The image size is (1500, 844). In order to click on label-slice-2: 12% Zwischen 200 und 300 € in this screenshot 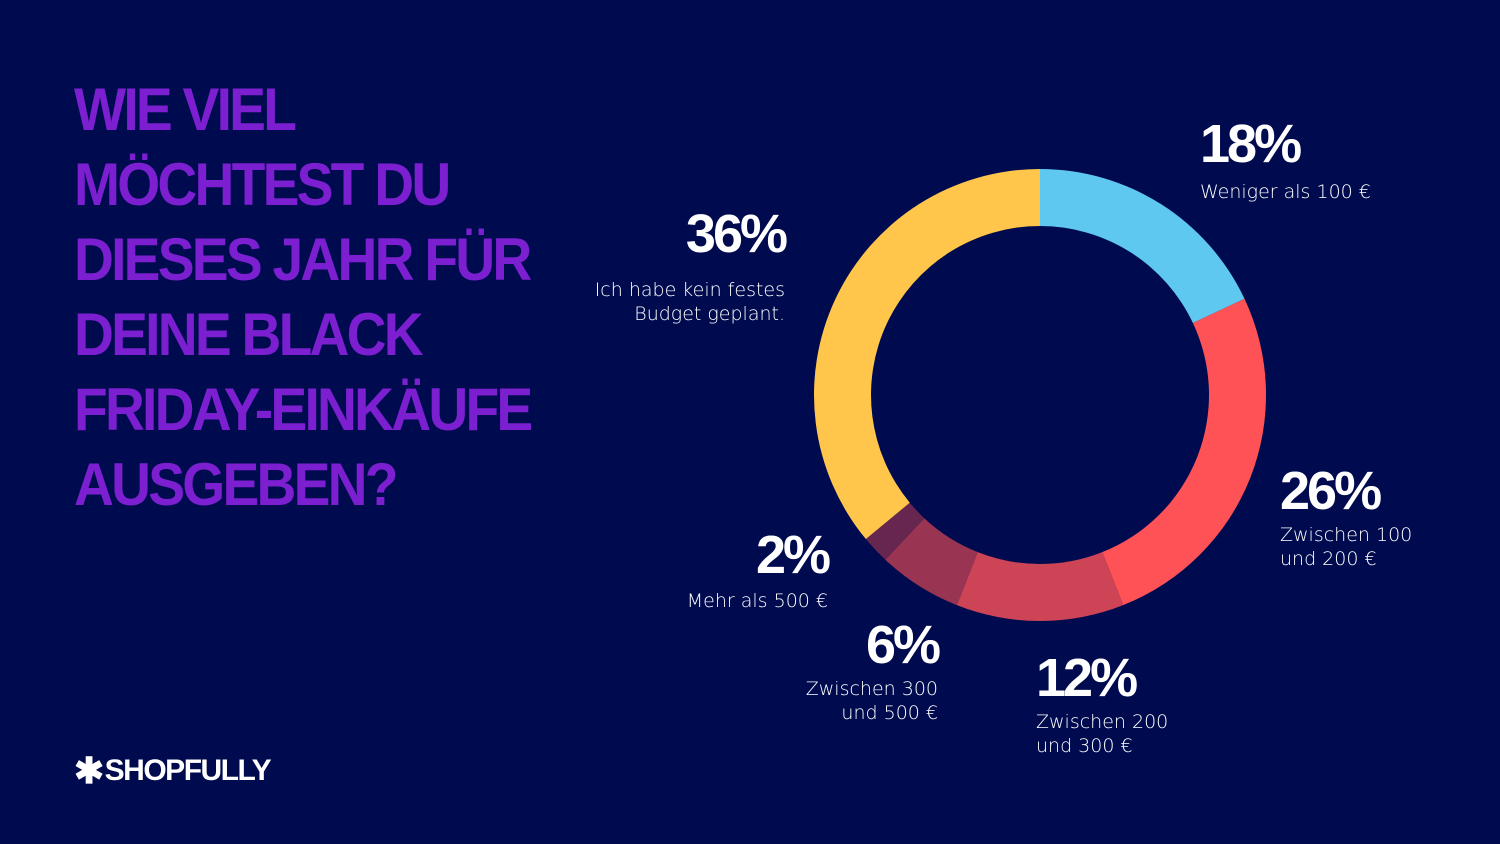, I will do `click(1106, 704)`.